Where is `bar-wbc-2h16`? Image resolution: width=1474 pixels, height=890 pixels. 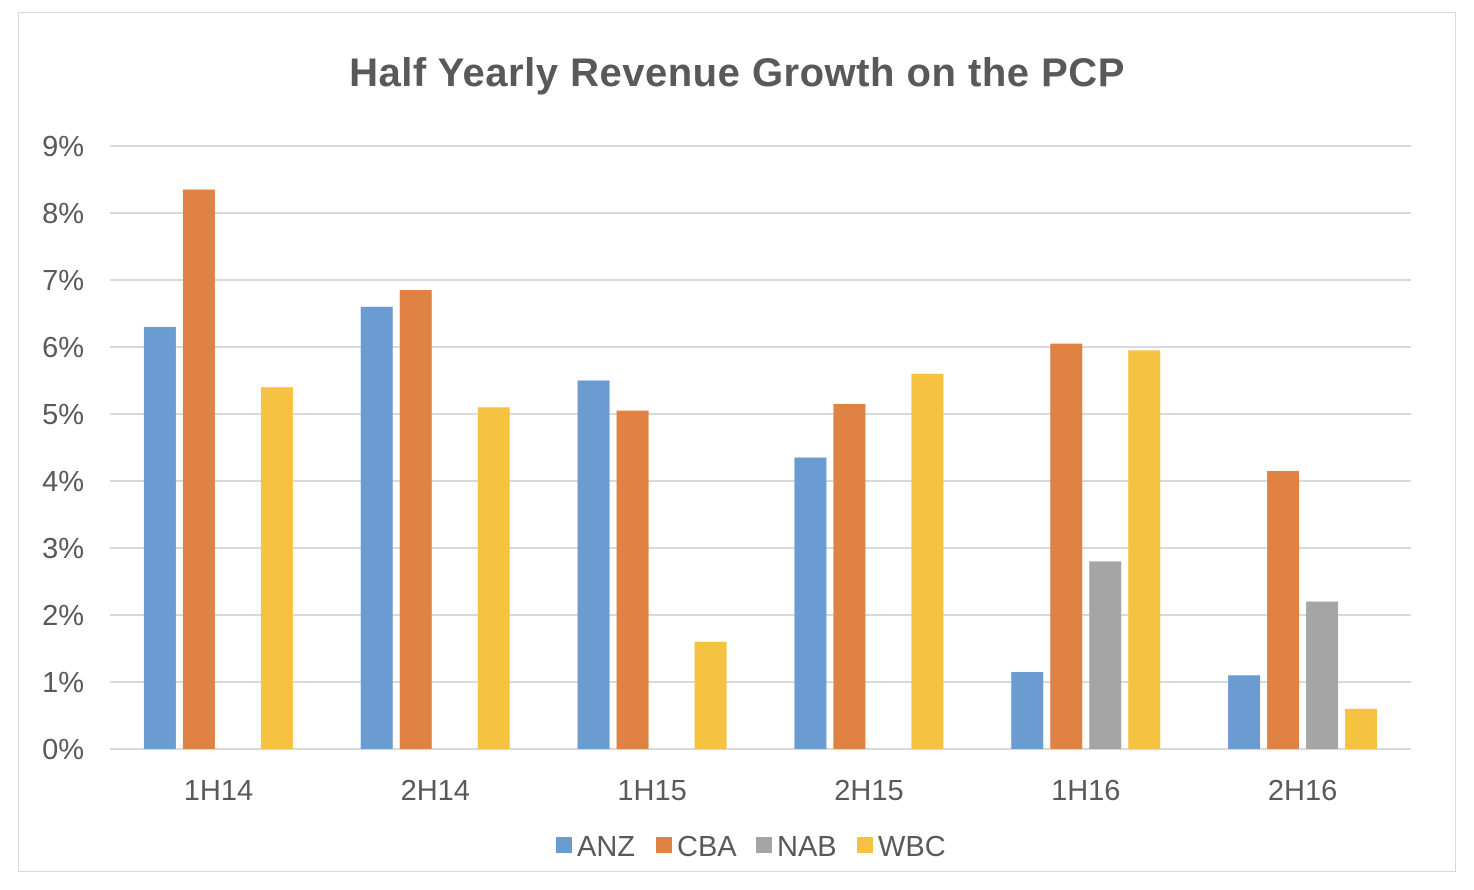 bar-wbc-2h16 is located at coordinates (1361, 728).